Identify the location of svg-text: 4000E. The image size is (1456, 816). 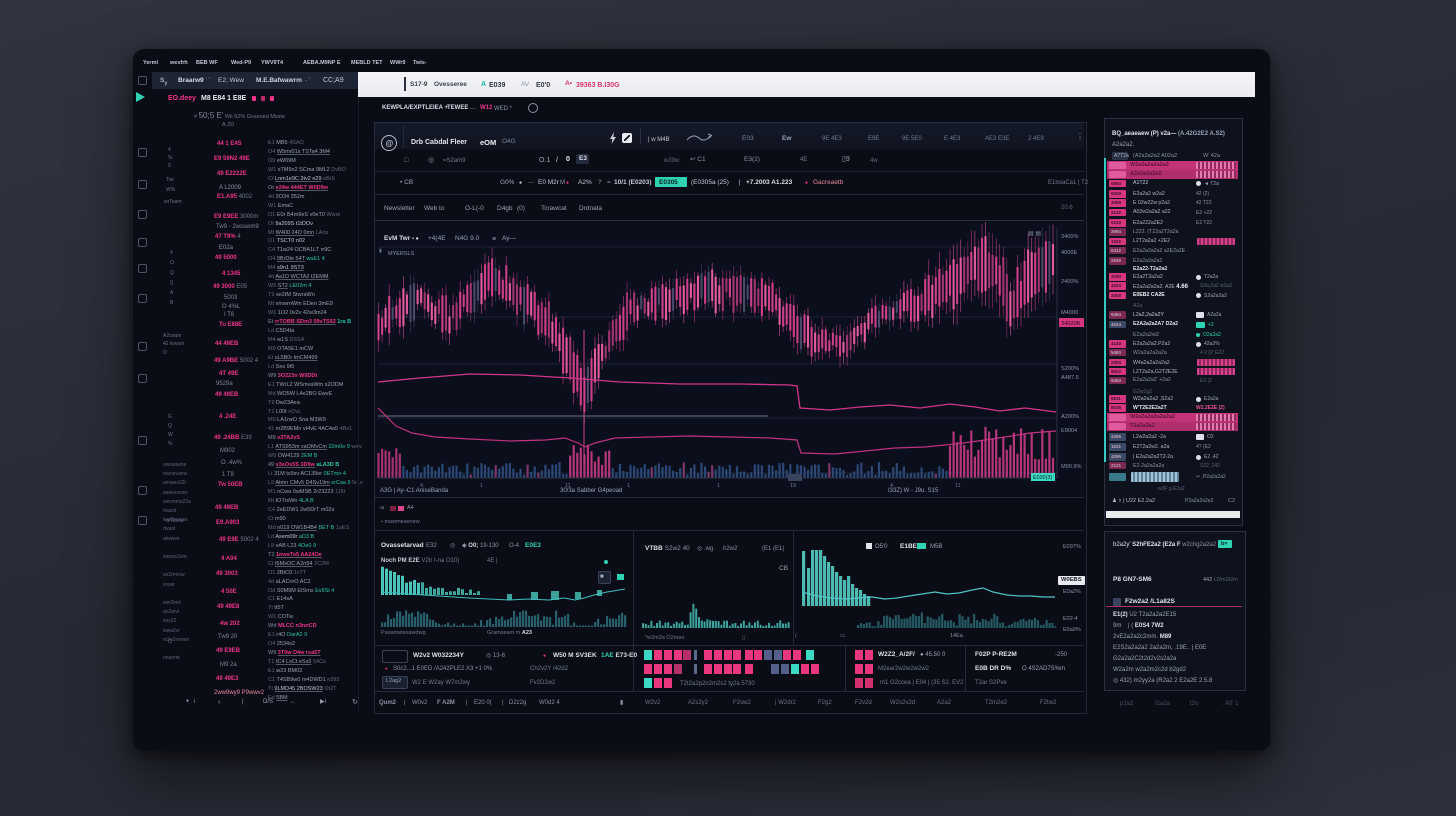
(1069, 253).